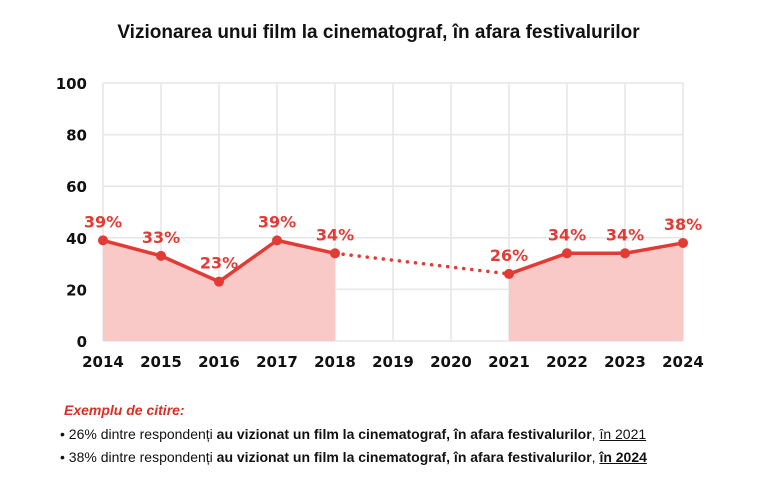  What do you see at coordinates (161, 237) in the screenshot?
I see `data-label: 33%` at bounding box center [161, 237].